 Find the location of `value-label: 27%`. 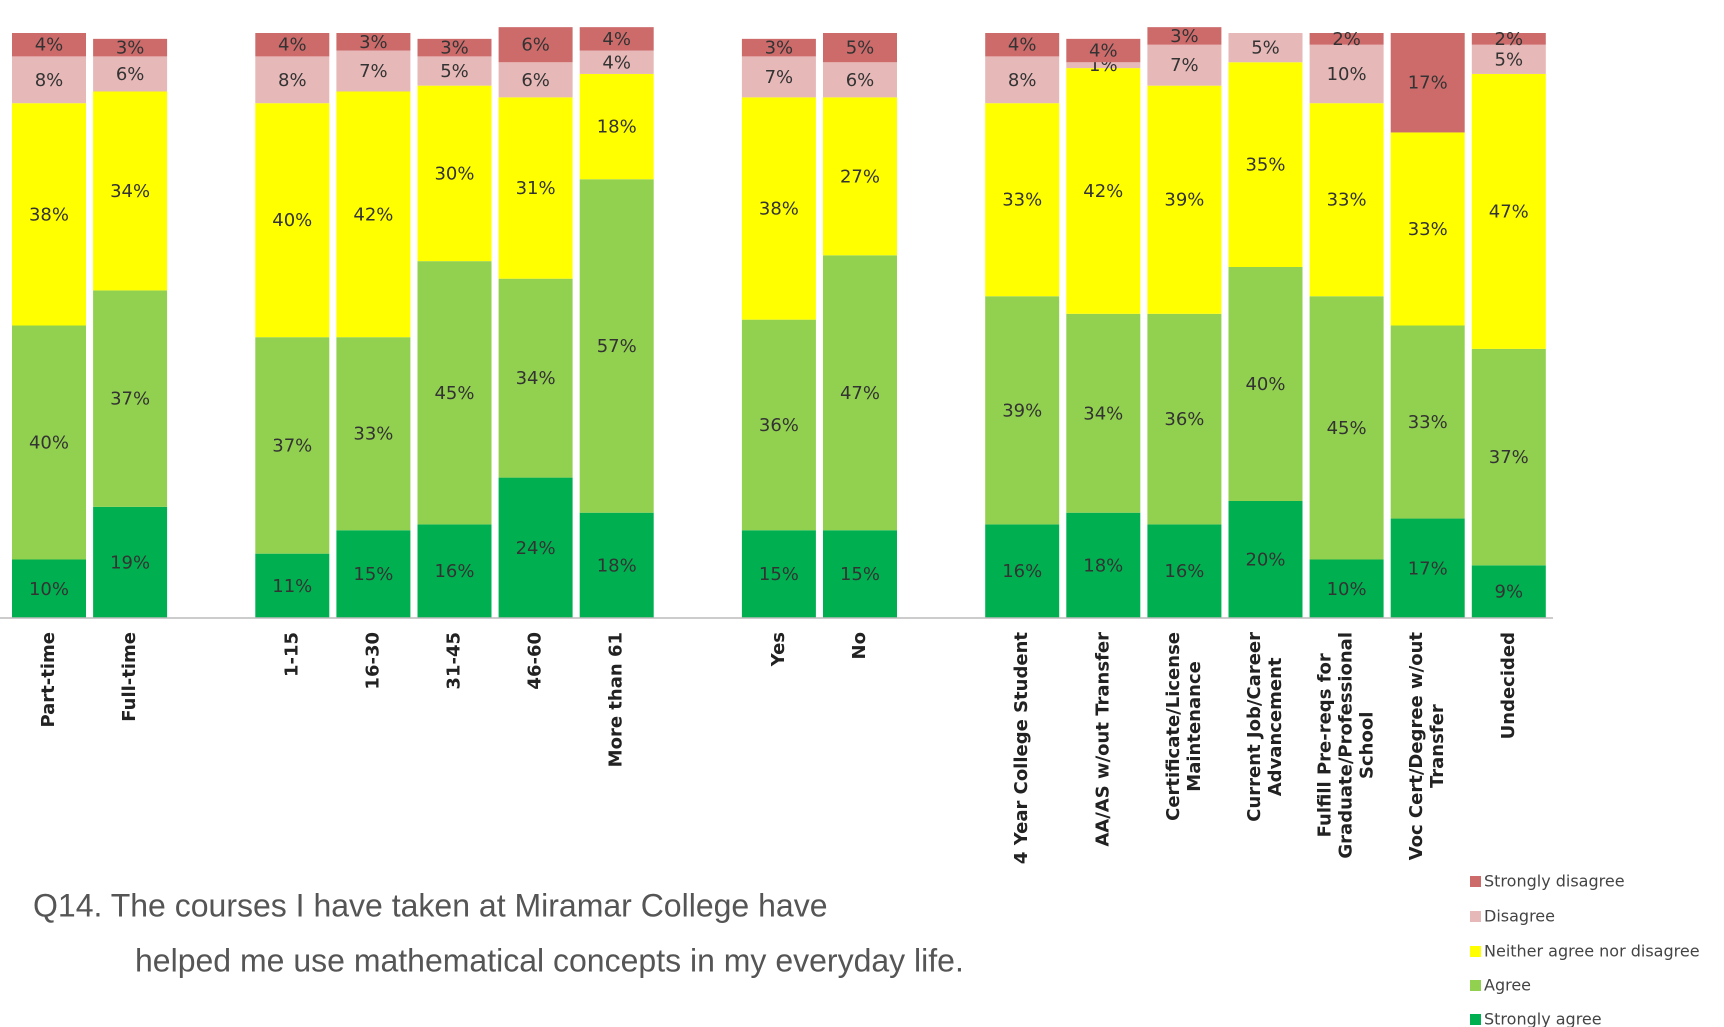

value-label: 27% is located at coordinates (860, 176).